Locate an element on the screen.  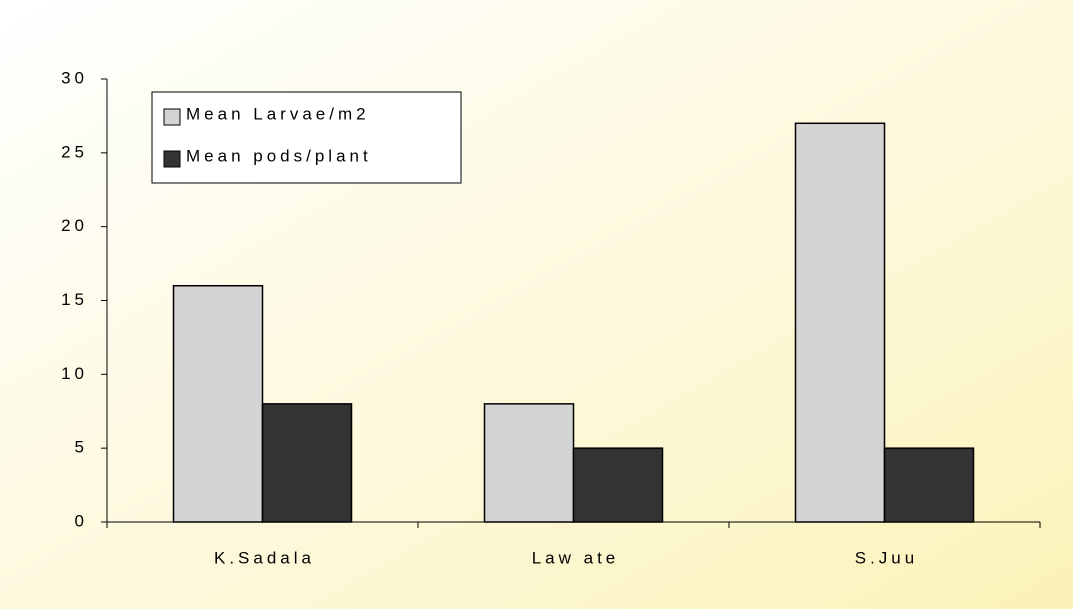
legend-label: Mean pods/plant is located at coordinates (279, 155).